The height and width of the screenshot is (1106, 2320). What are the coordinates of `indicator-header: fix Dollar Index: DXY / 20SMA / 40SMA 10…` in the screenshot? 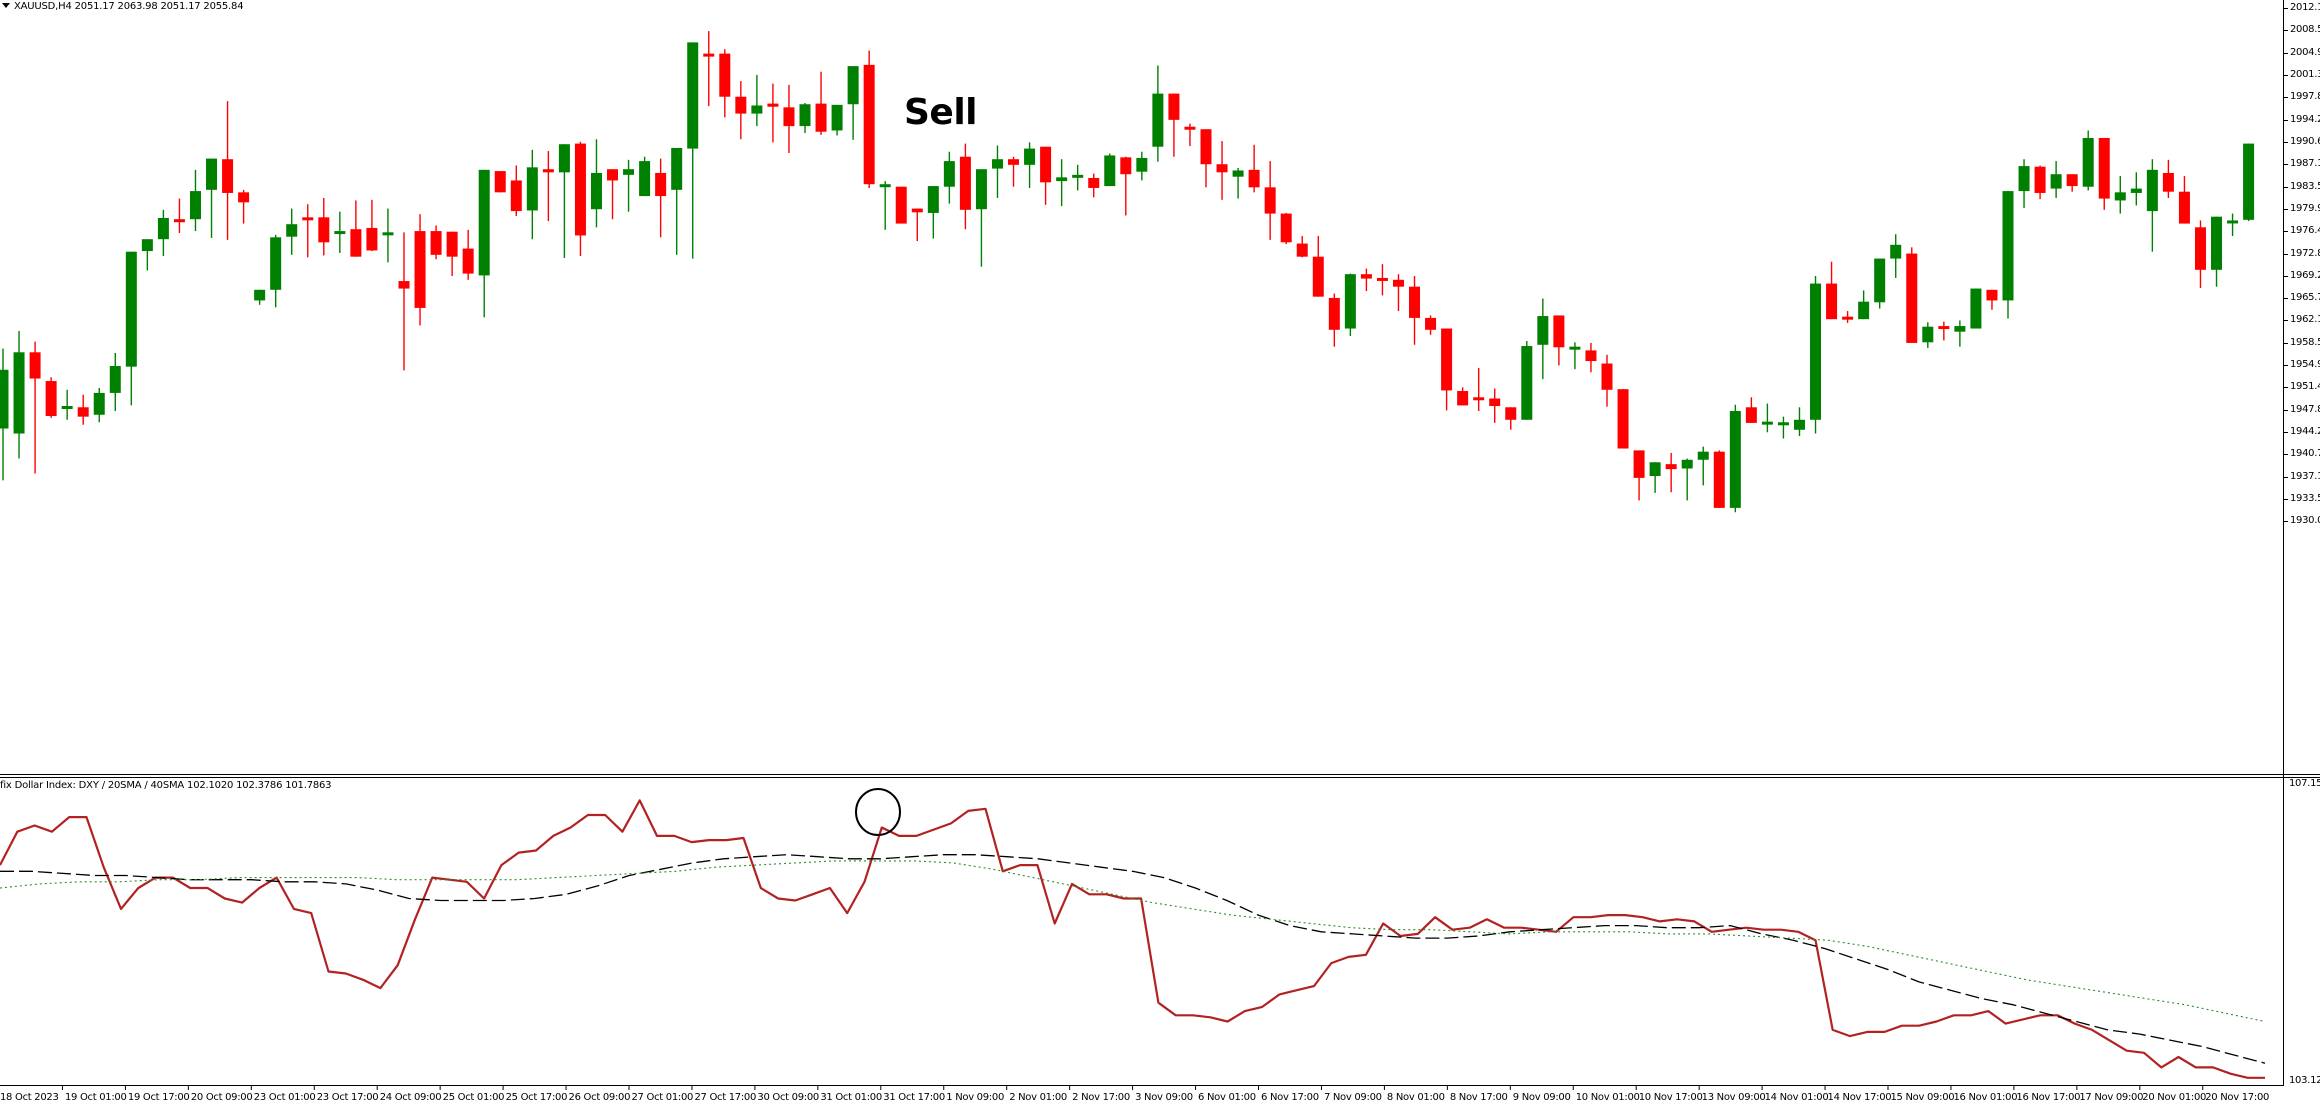 It's located at (166, 785).